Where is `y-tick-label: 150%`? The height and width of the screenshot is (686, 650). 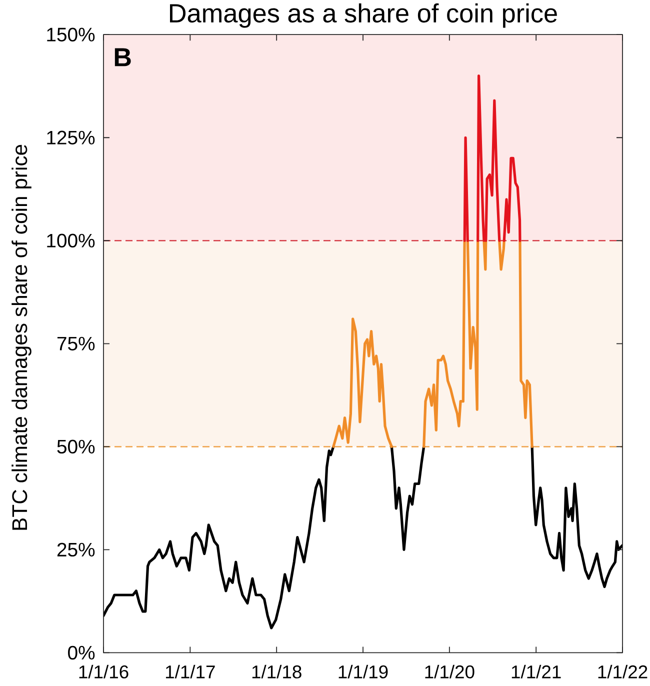
y-tick-label: 150% is located at coordinates (71, 35).